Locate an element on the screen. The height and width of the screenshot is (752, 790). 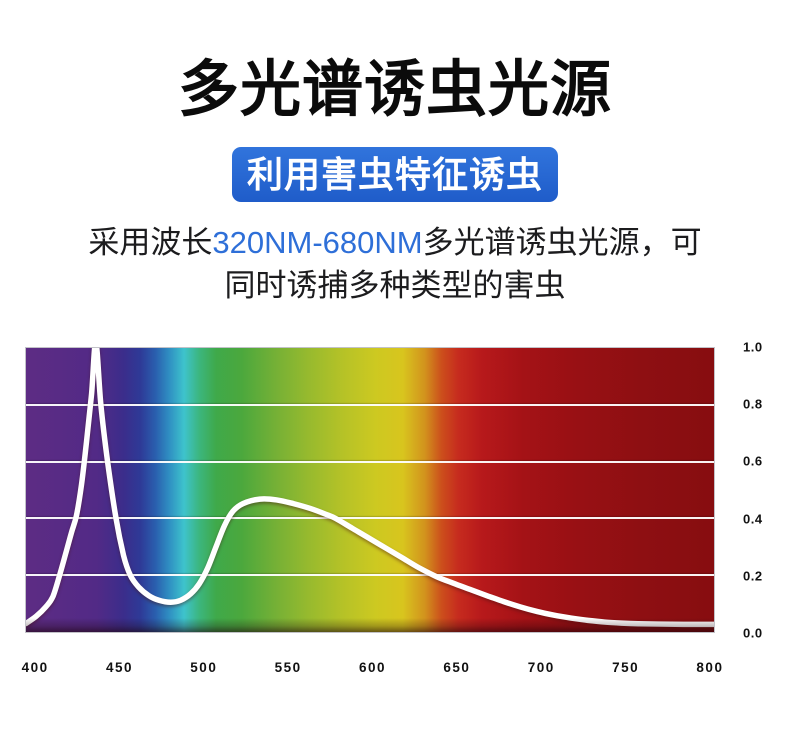
y-axis: 1.0 0.8 0.6 0.4 0.2 0.0 is located at coordinates (765, 490).